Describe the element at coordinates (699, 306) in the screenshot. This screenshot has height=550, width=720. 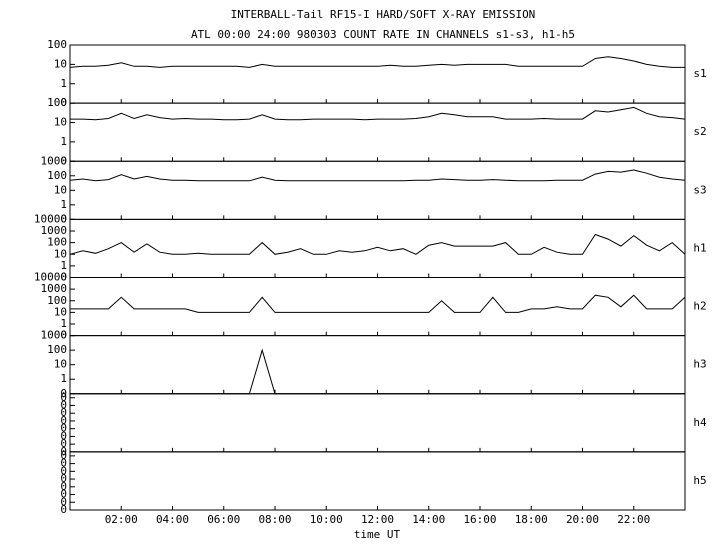
I see `panel-label: h2` at that location.